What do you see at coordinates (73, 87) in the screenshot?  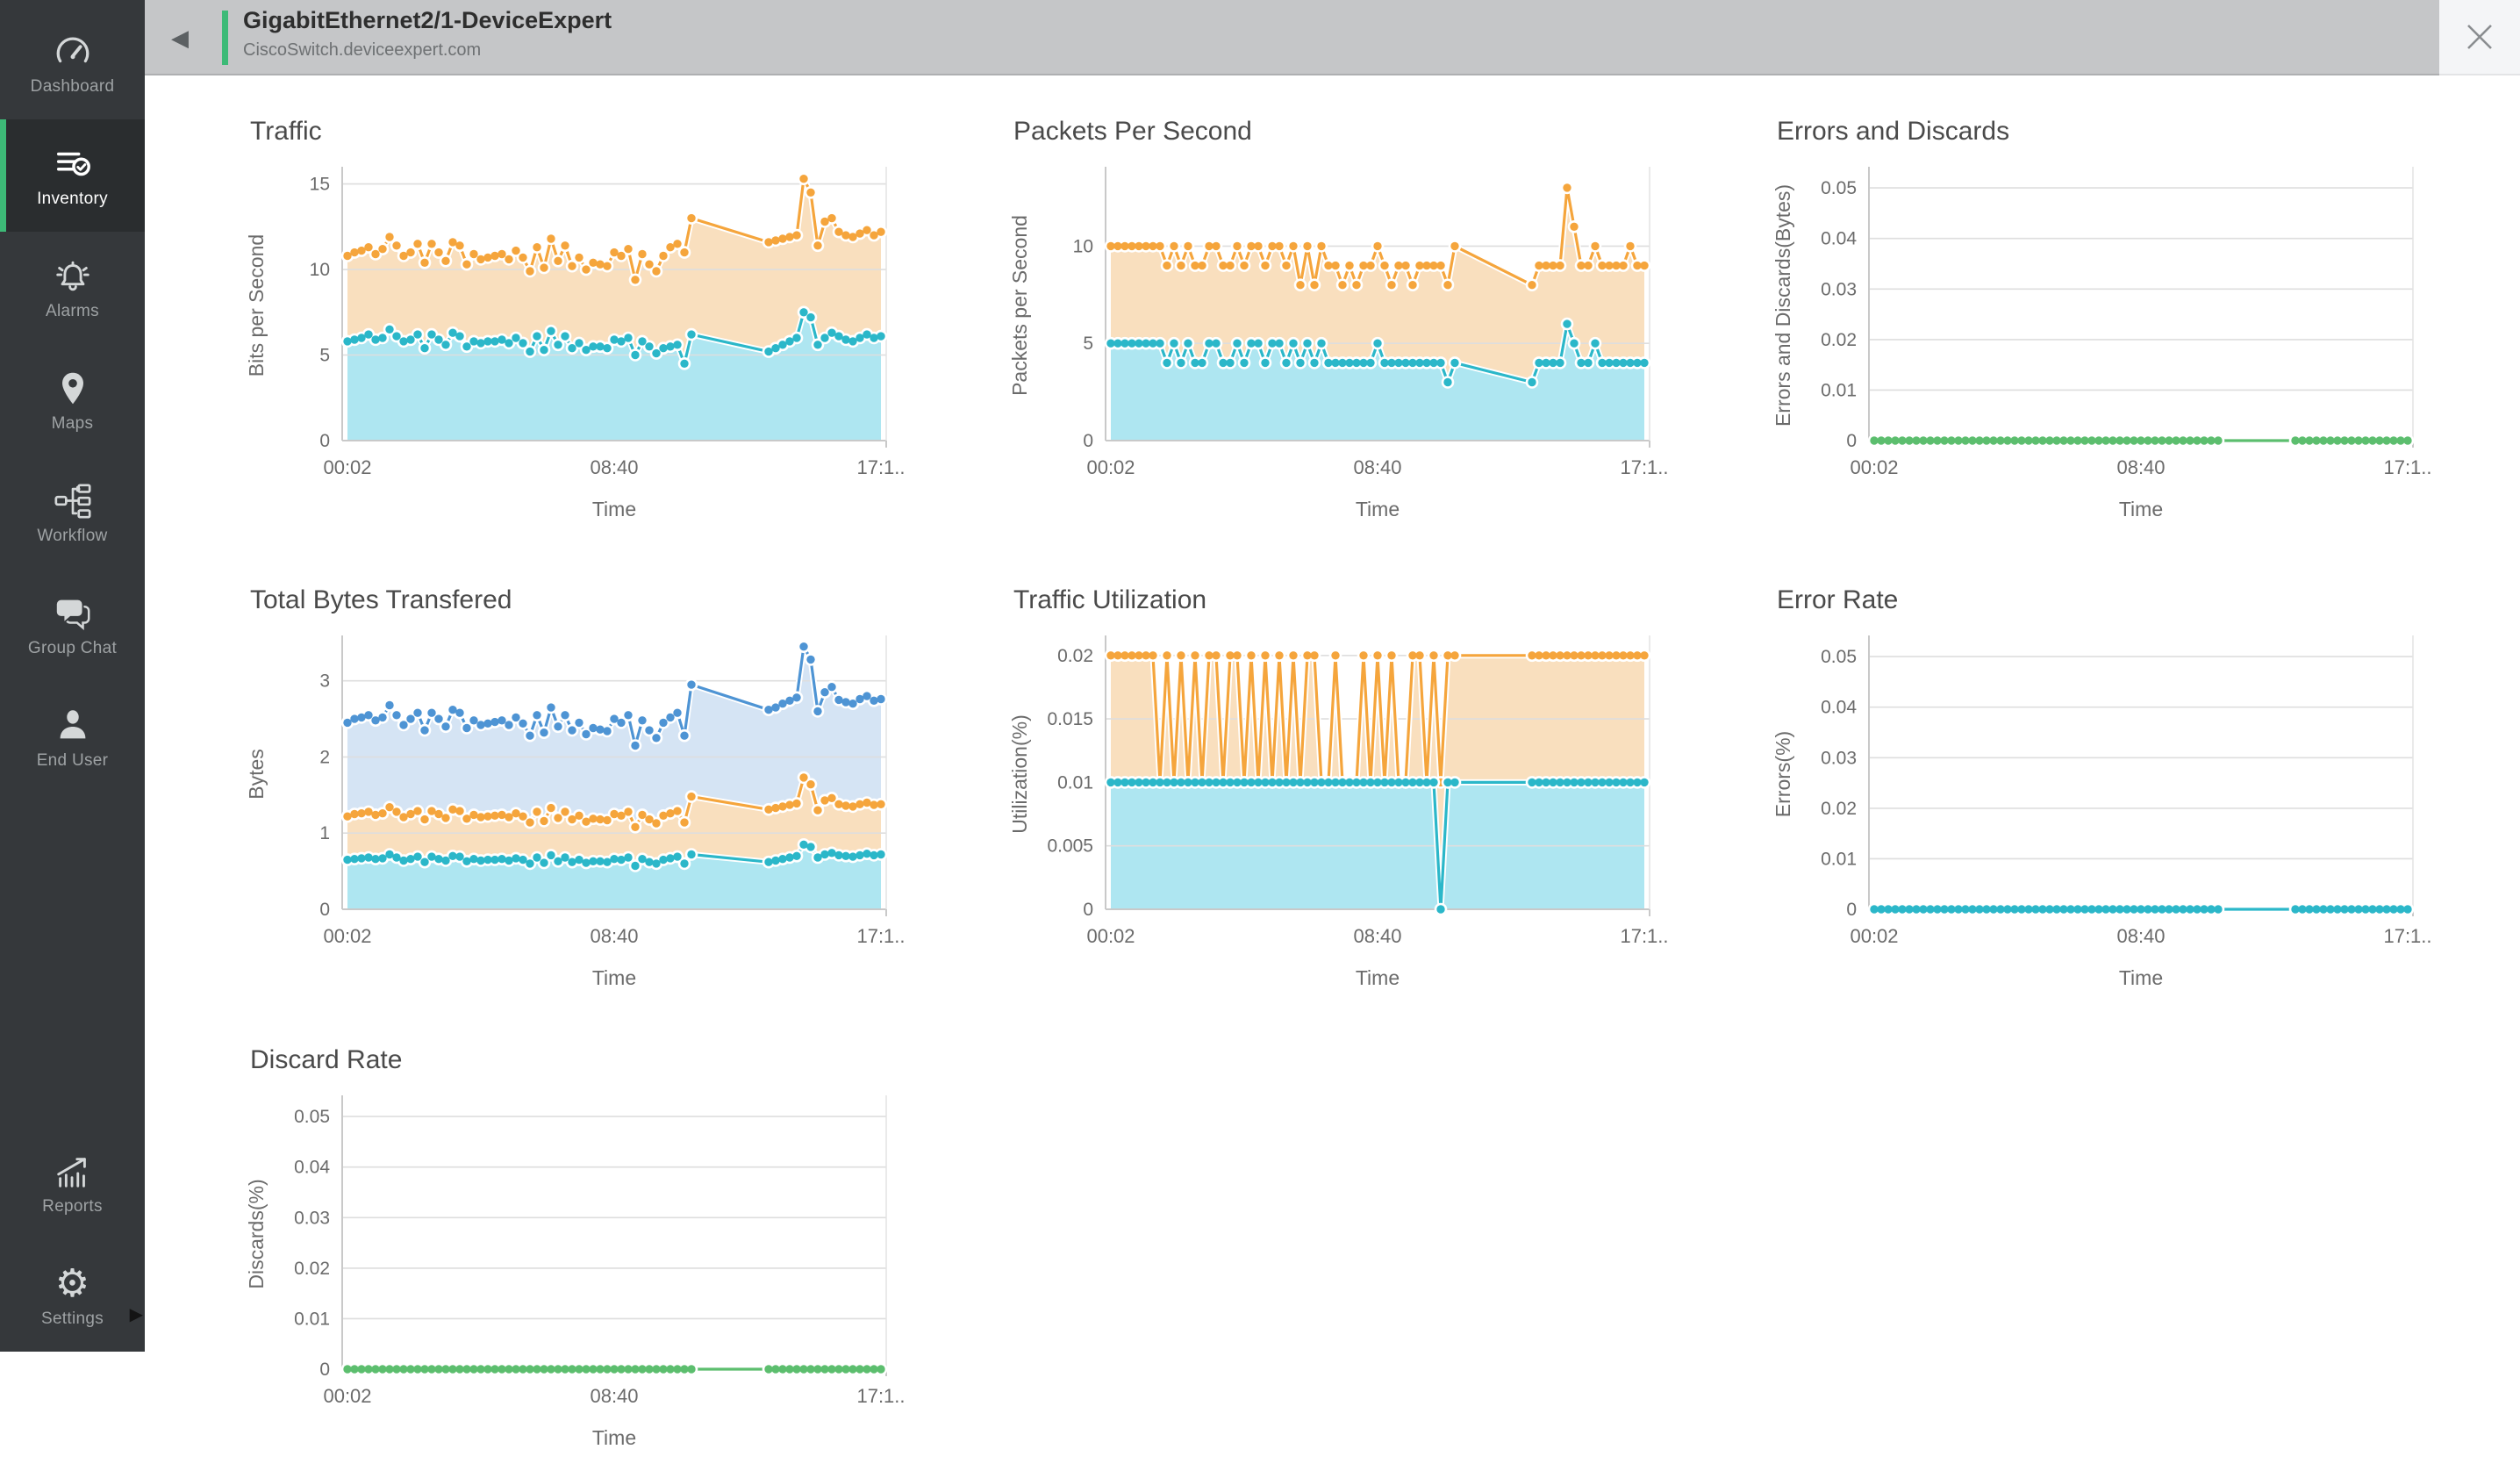 I see `sidebar-item-label: Dashboard` at bounding box center [73, 87].